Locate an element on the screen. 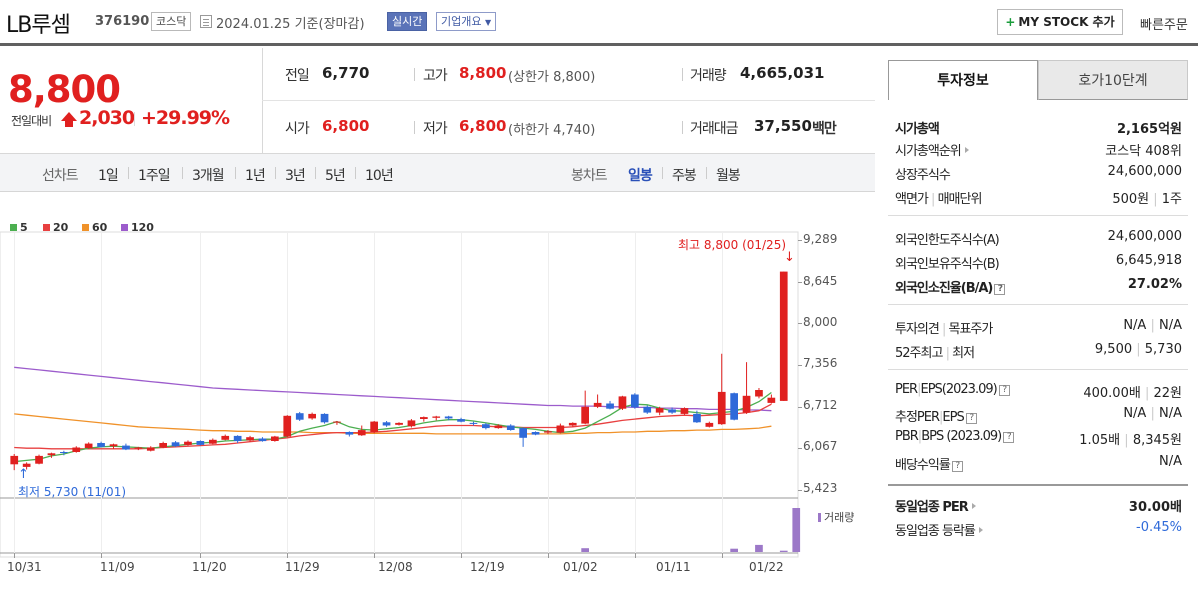  period-weekly: 주봉 is located at coordinates (684, 176).